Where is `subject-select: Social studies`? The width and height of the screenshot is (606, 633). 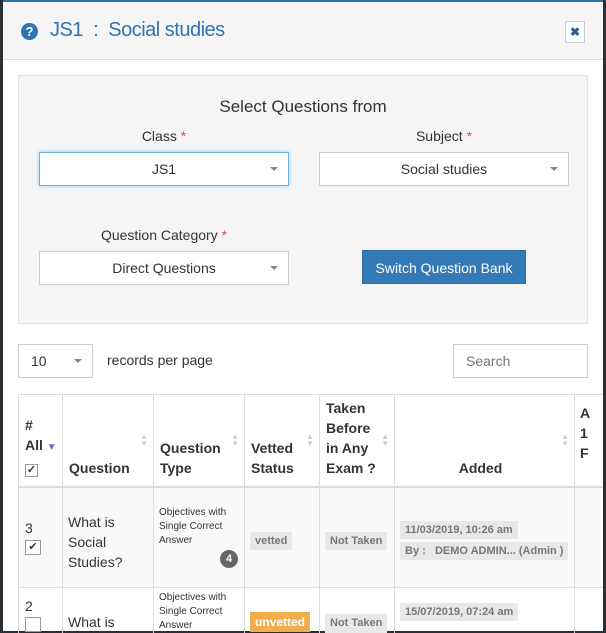 subject-select: Social studies is located at coordinates (444, 169).